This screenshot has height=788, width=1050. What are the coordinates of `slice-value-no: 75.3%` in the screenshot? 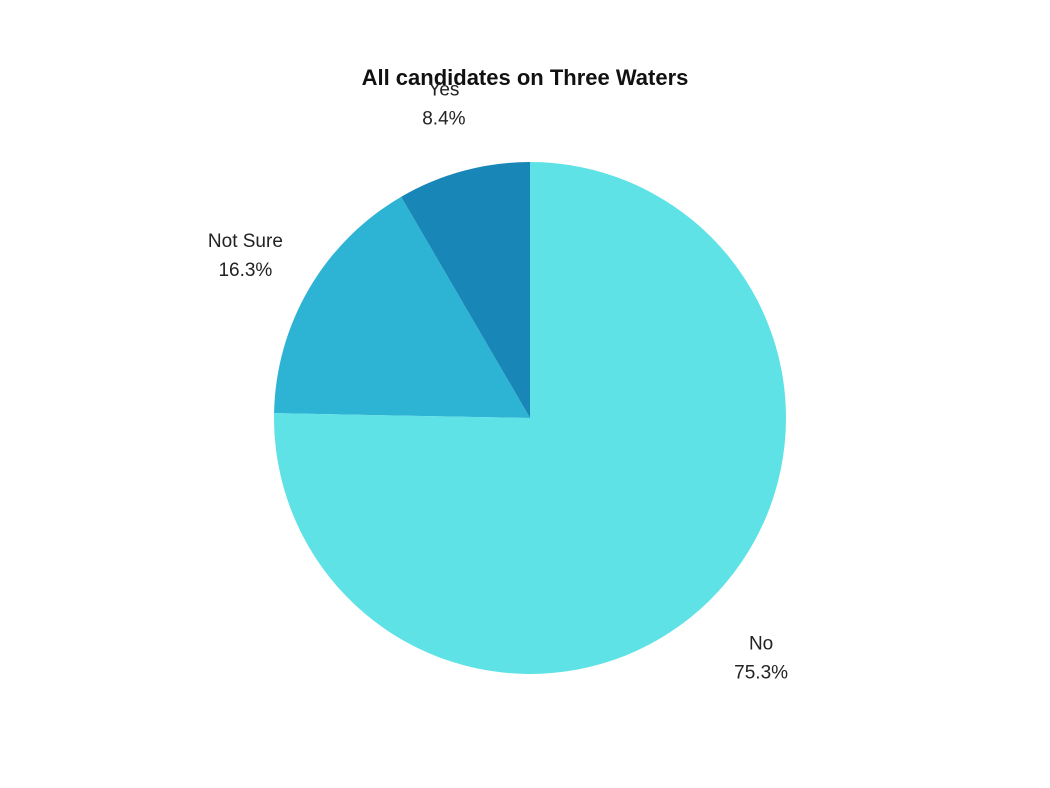 It's located at (761, 673).